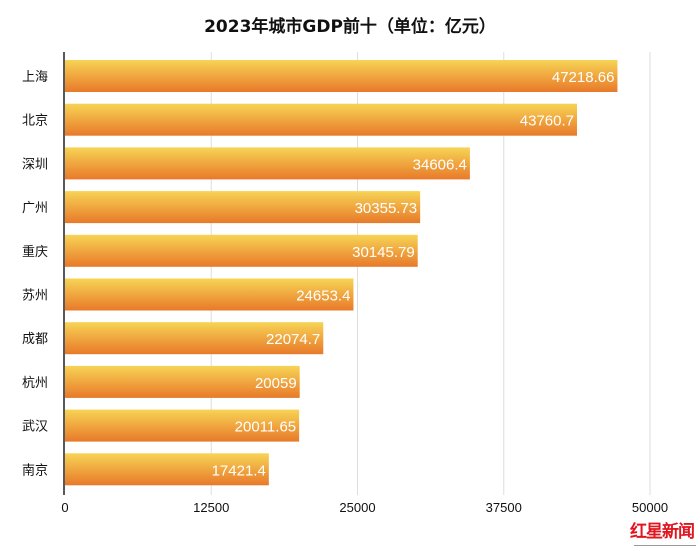  Describe the element at coordinates (650, 507) in the screenshot. I see `x-tick-label: 50000` at that location.